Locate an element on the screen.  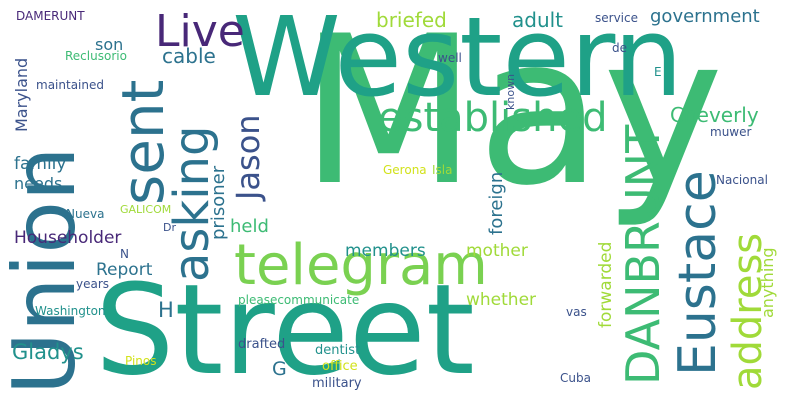
word-pinos: Pinos is located at coordinates (141, 361).